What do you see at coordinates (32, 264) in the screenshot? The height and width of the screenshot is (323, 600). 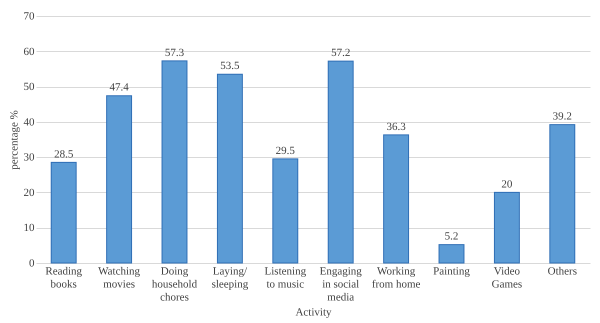 I see `y-tick-label: 0` at bounding box center [32, 264].